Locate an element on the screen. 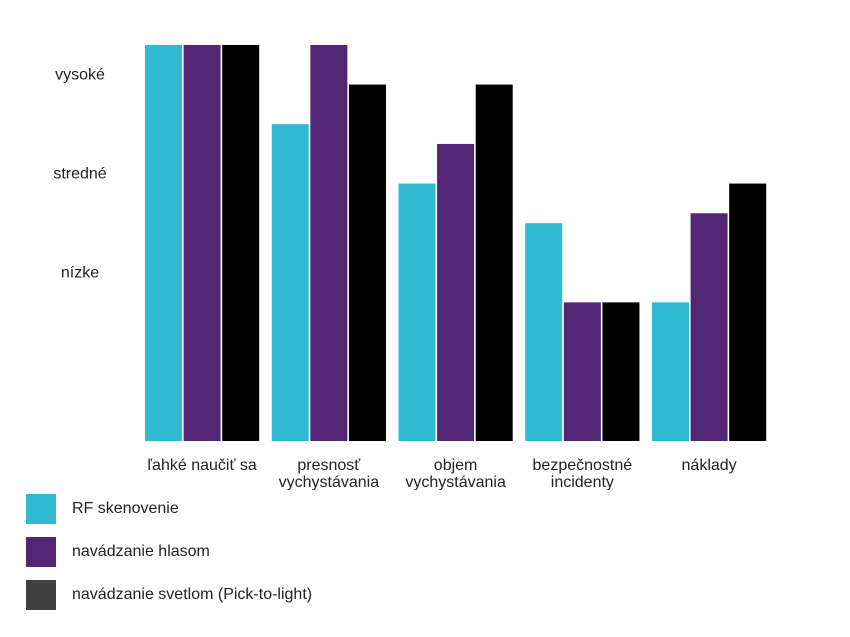 This screenshot has height=637, width=850. x-tick-label: objem vychystávania is located at coordinates (455, 473).